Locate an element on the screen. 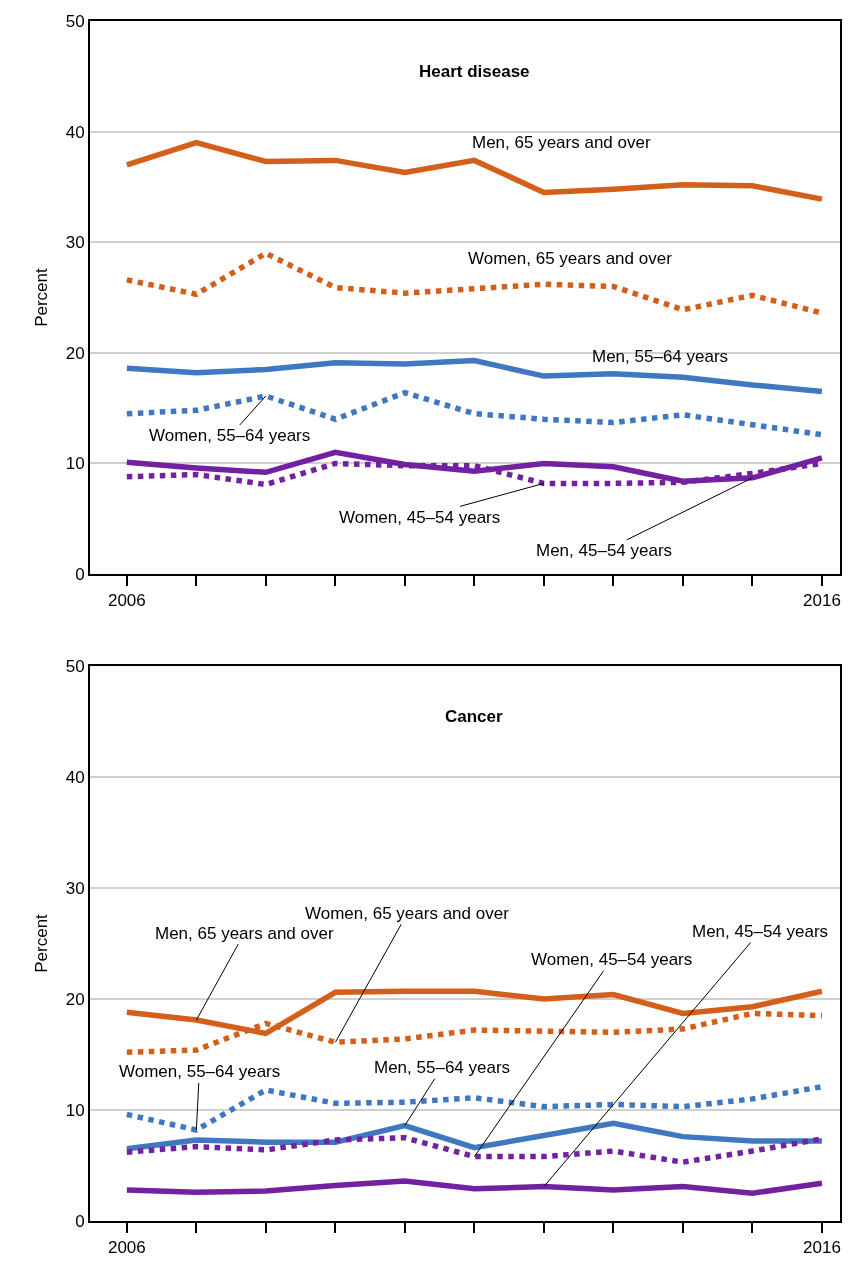  text: Heart disease is located at coordinates (474, 71).